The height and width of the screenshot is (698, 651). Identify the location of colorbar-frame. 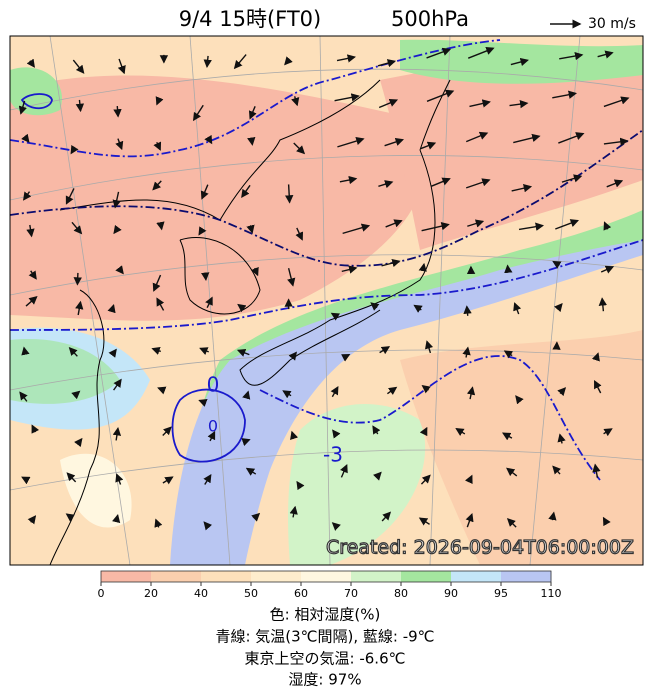
(326, 576).